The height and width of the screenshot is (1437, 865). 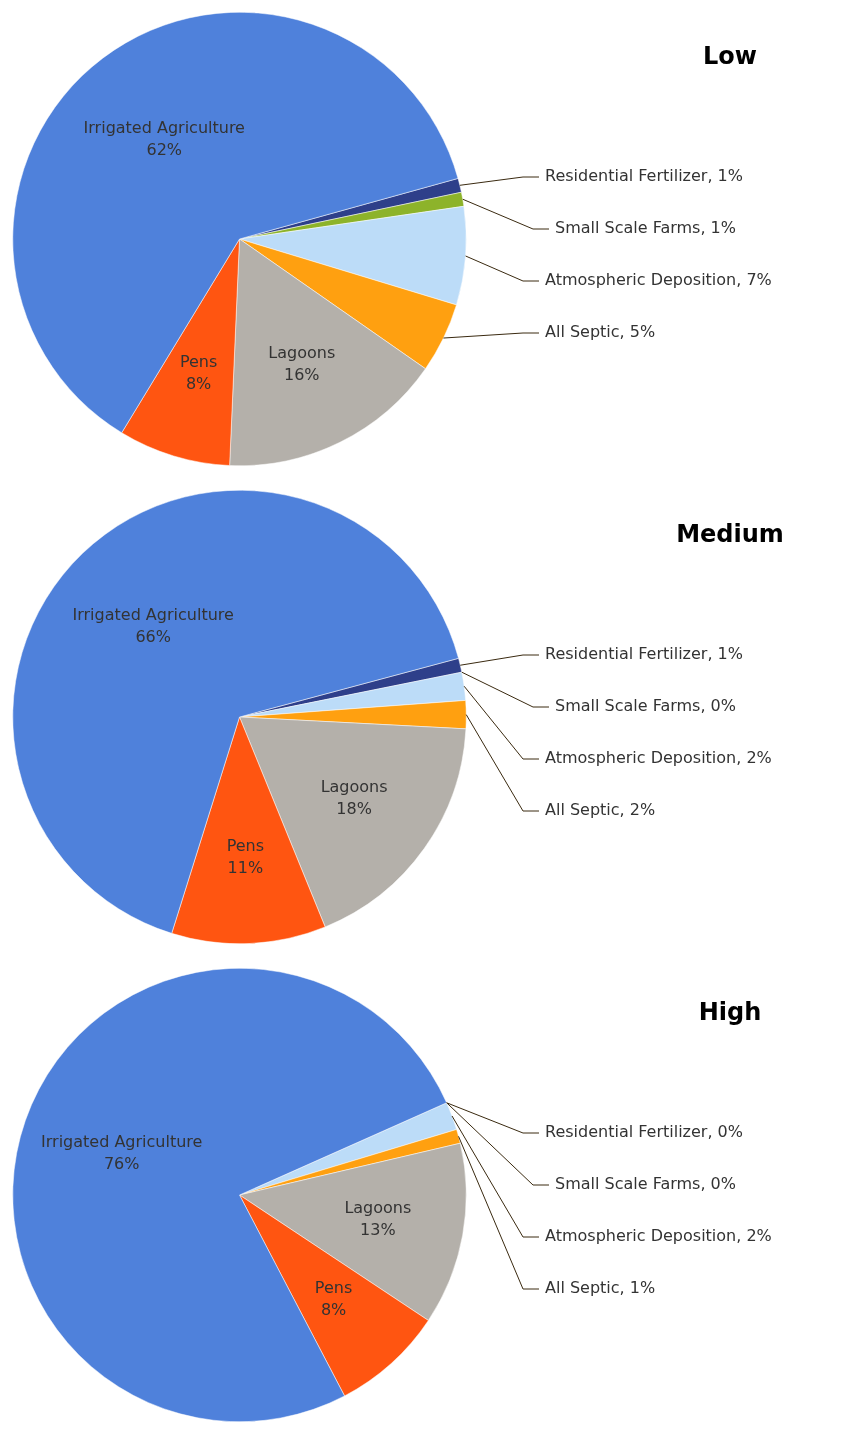 What do you see at coordinates (730, 1012) in the screenshot?
I see `text: High` at bounding box center [730, 1012].